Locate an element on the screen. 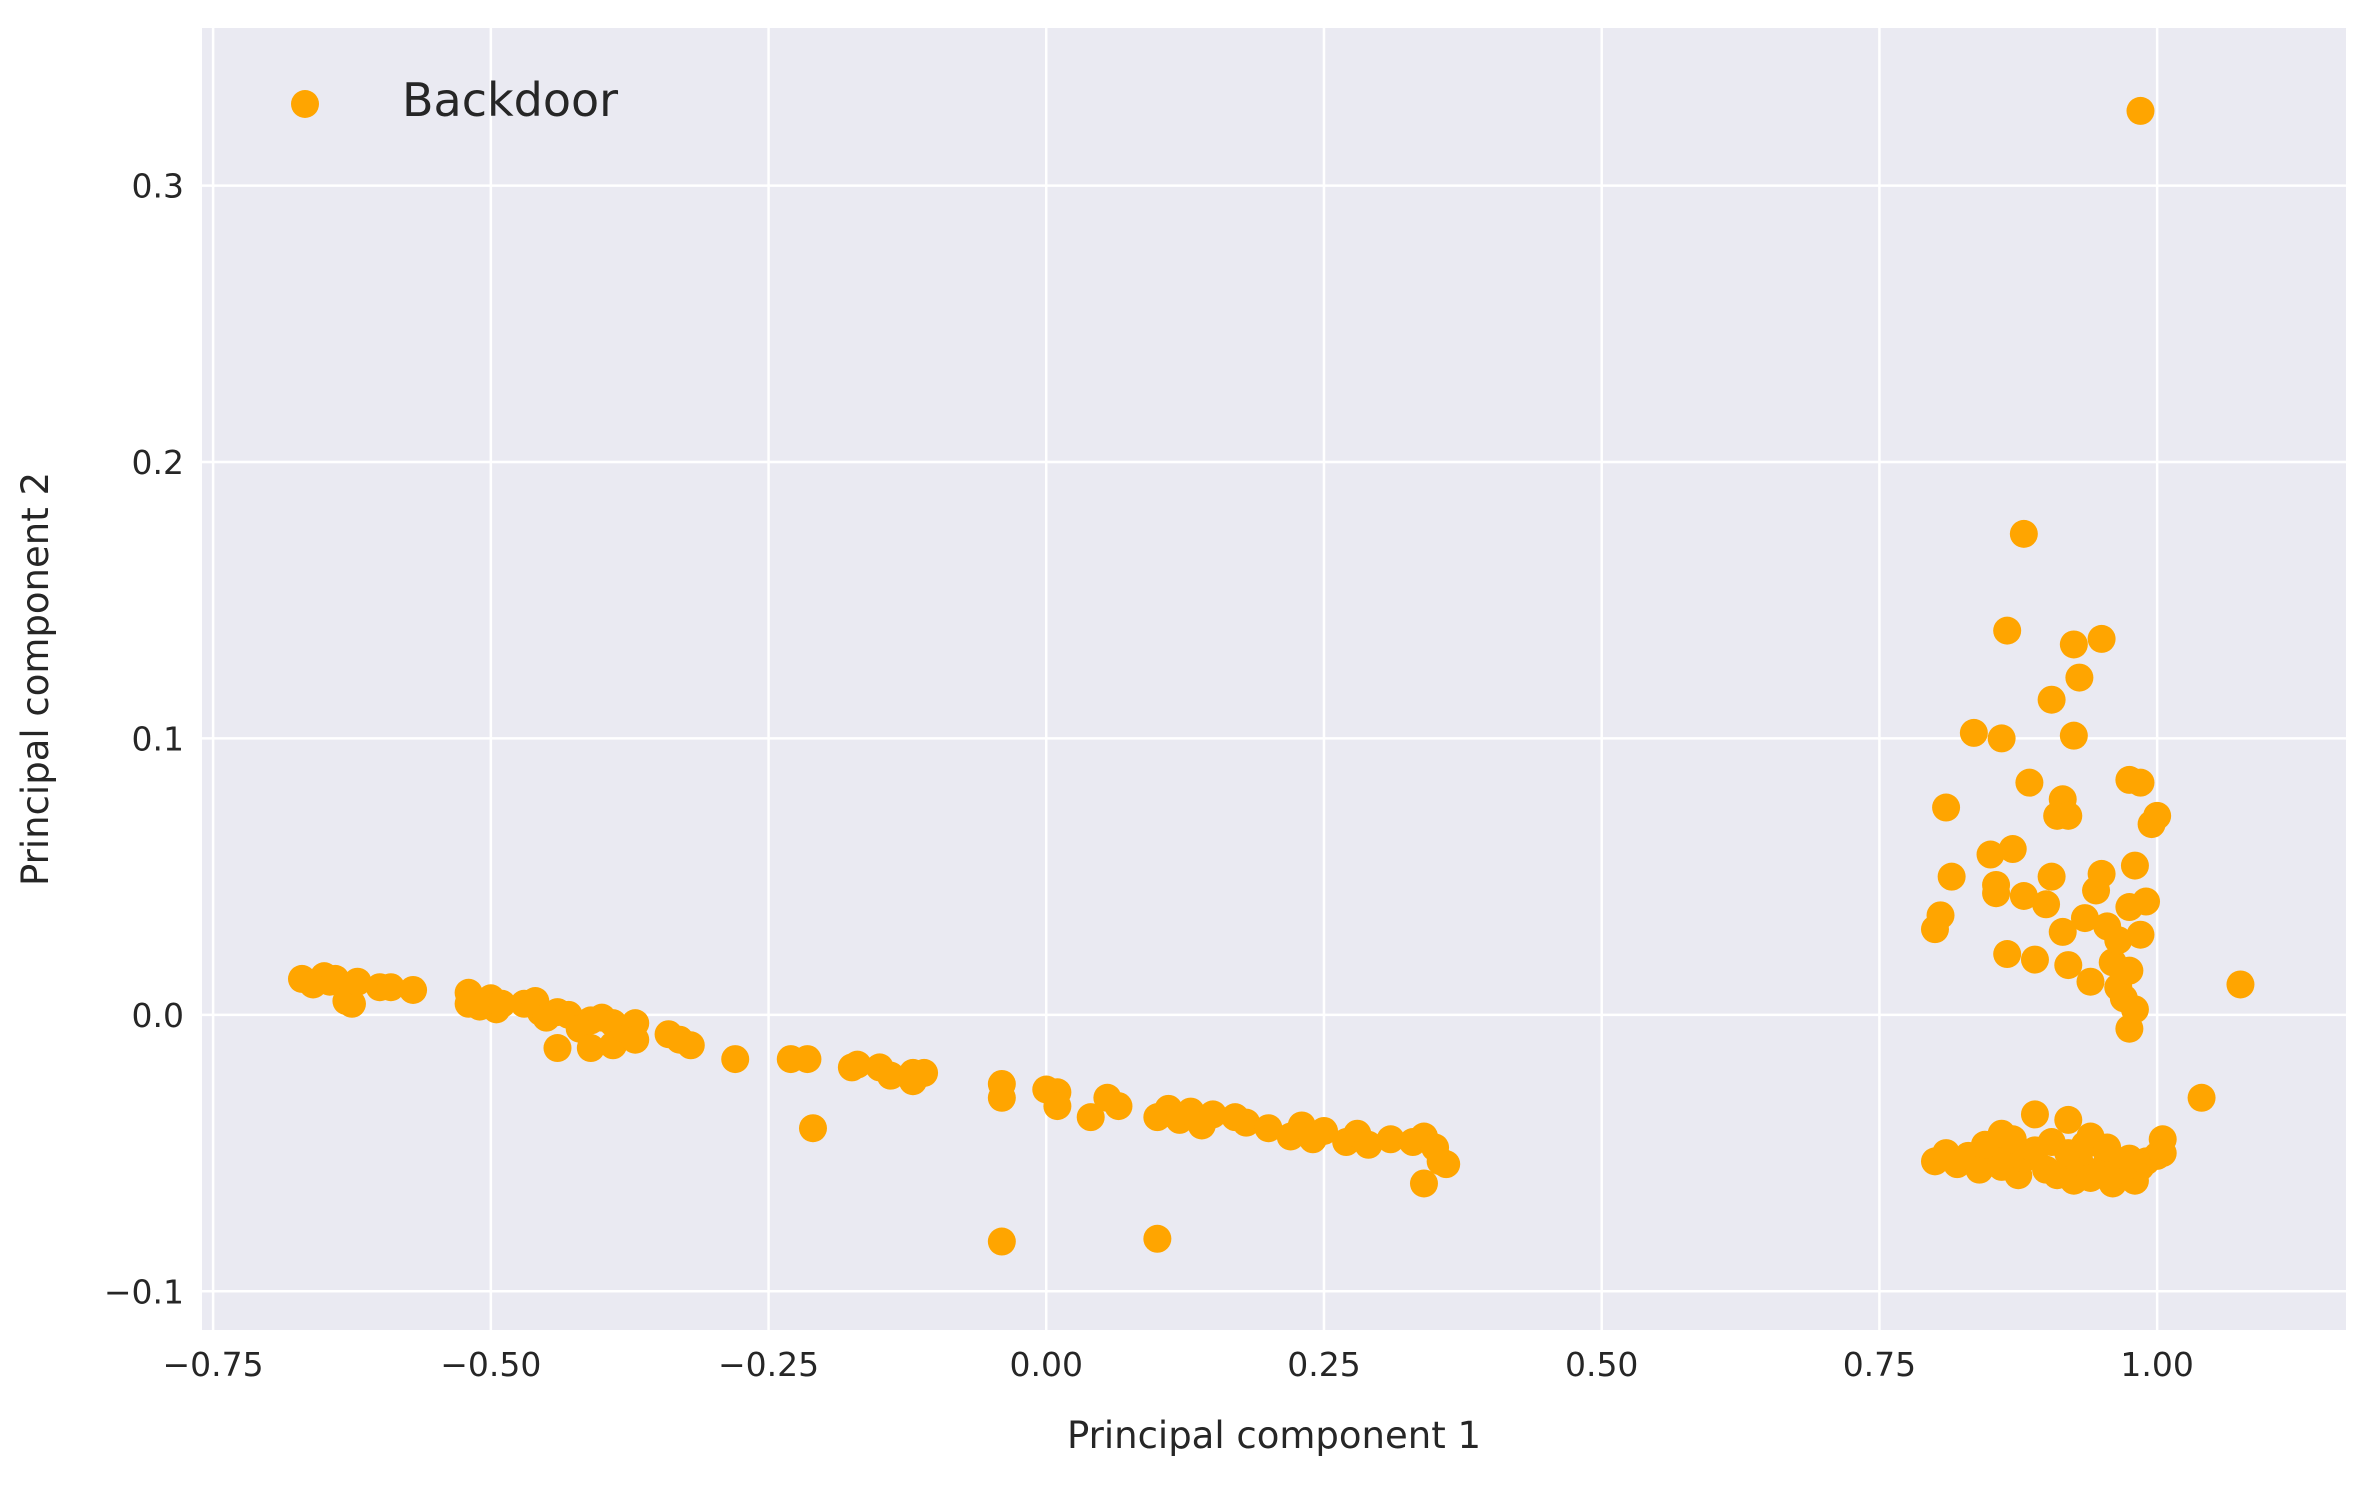 Image resolution: width=2370 pixels, height=1485 pixels. x-tick-label: −0.50 is located at coordinates (490, 1364).